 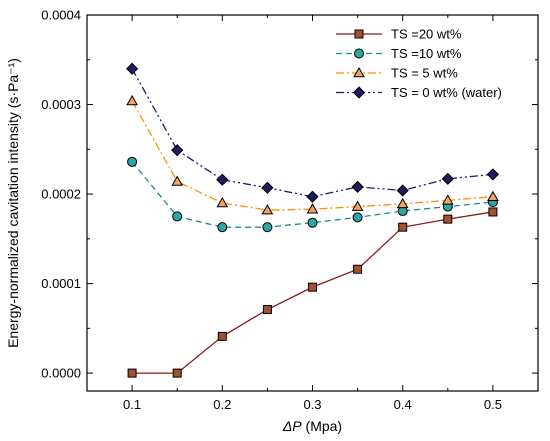 What do you see at coordinates (132, 404) in the screenshot?
I see `x-tick-label: 0.1` at bounding box center [132, 404].